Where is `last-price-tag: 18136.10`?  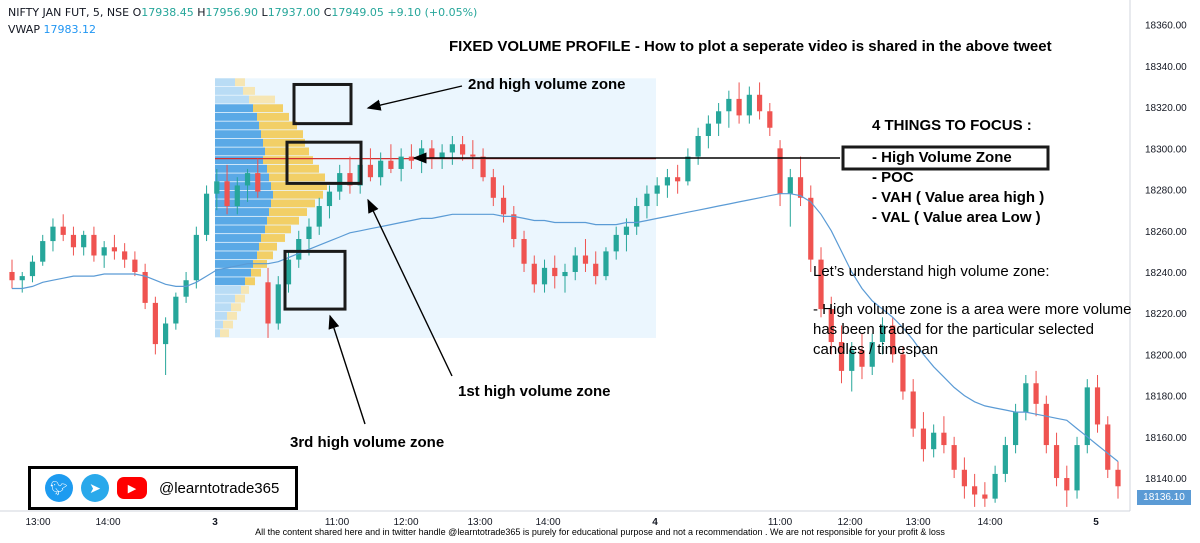 last-price-tag: 18136.10 is located at coordinates (1164, 497).